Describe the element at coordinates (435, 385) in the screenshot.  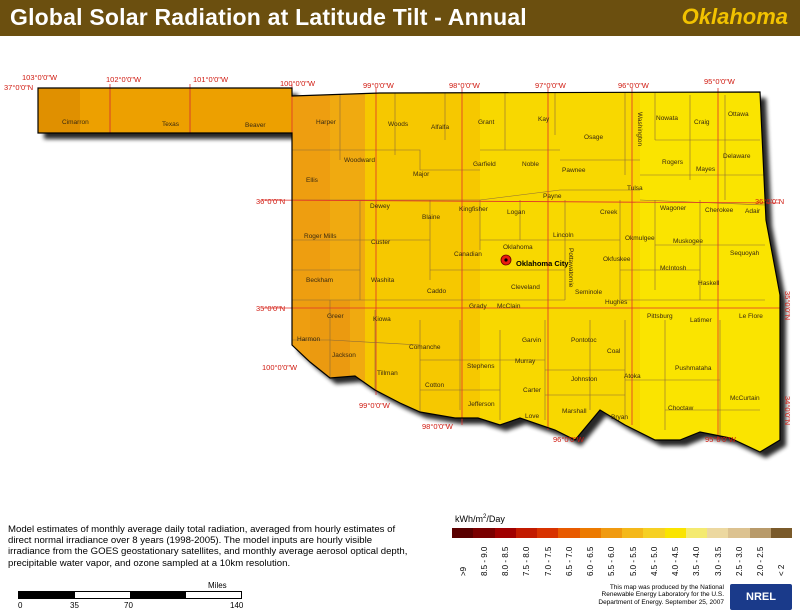
I see `county-label: Cotton` at that location.